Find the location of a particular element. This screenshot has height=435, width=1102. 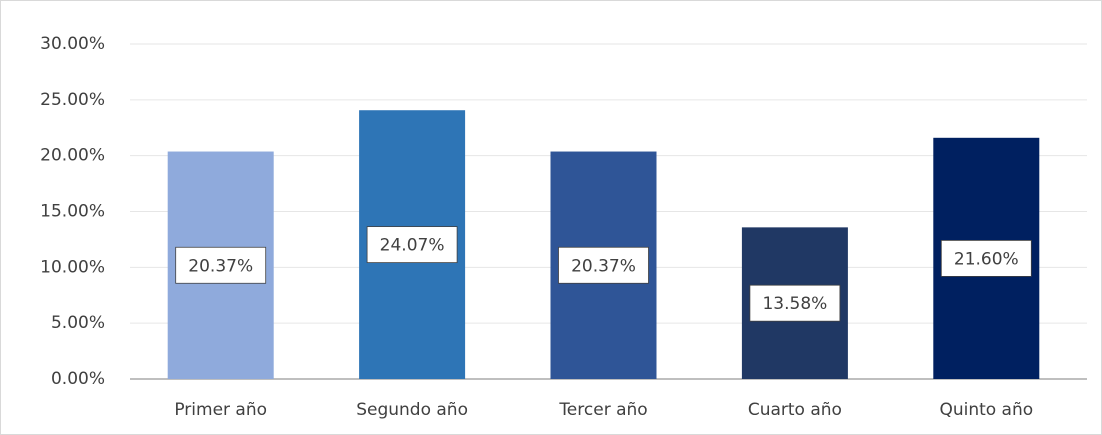

x-tick-label: Tercer año is located at coordinates (602, 410).